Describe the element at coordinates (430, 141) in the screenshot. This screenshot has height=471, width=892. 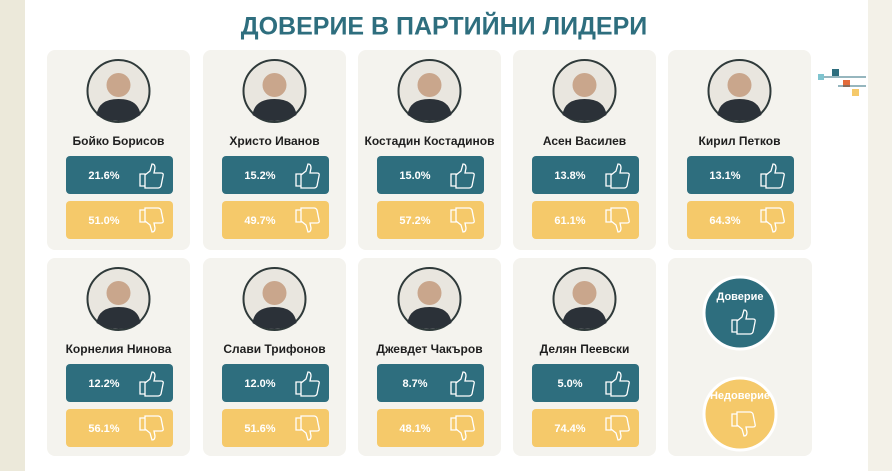
I see `leader-name: Костадин Костадинов` at that location.